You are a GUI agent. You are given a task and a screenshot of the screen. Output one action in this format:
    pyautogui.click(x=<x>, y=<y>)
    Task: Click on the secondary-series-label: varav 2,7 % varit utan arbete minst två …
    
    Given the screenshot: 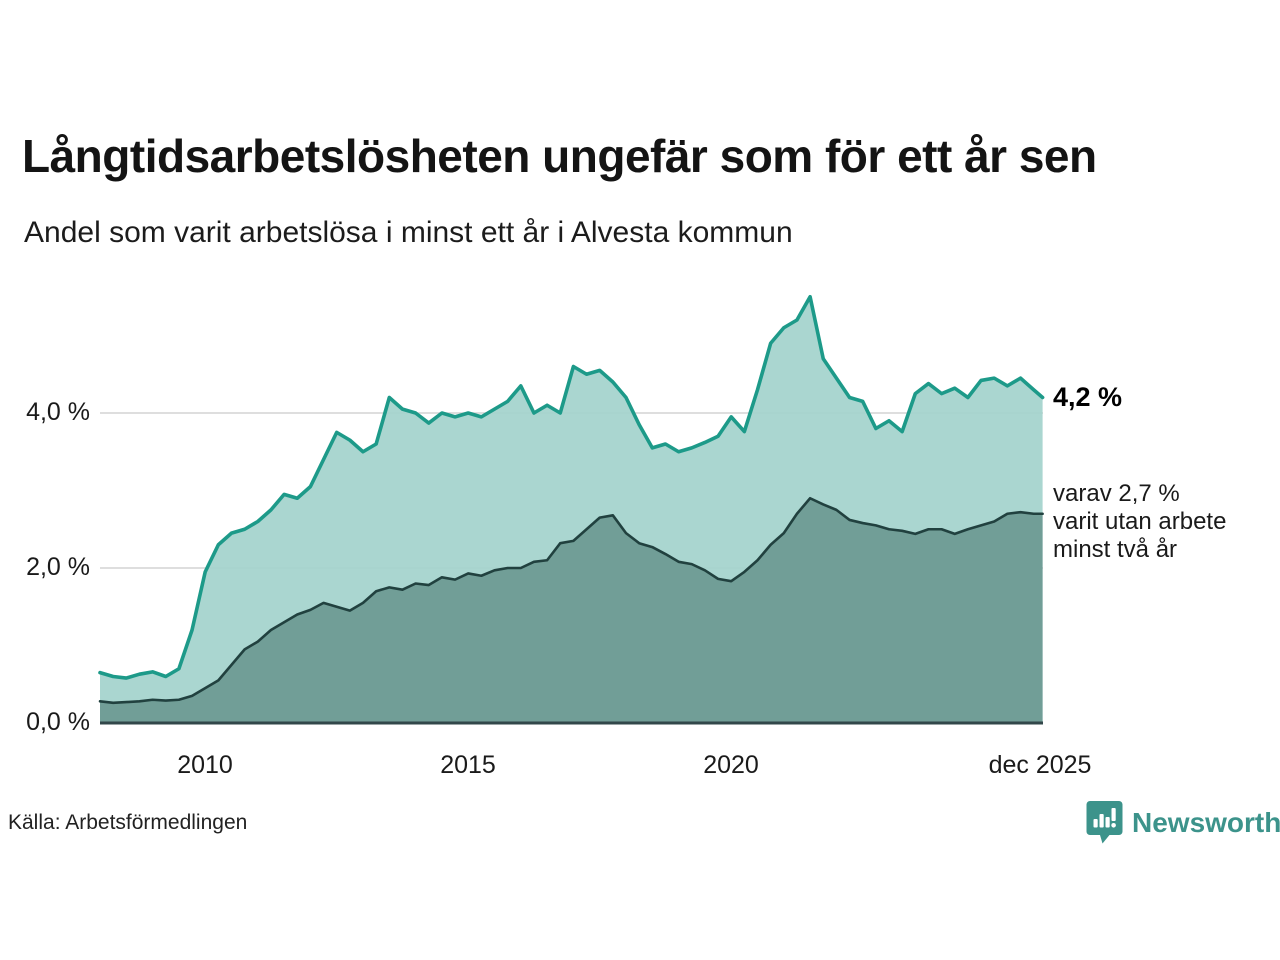 What is the action you would take?
    pyautogui.click(x=1139, y=522)
    